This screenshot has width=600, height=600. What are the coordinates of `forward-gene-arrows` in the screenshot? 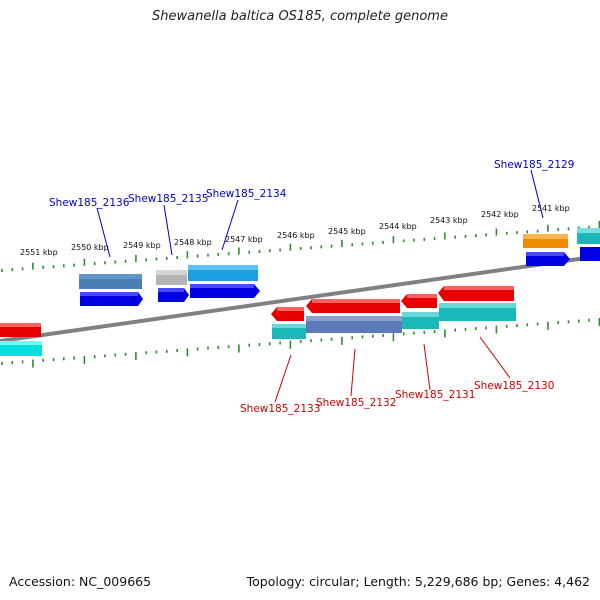 It's located at (340, 276).